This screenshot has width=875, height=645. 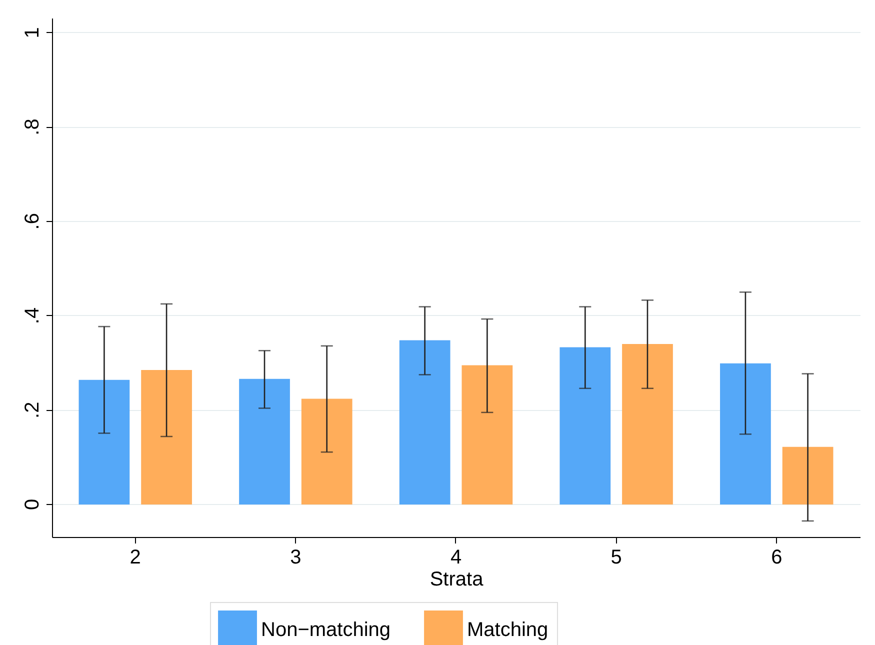 I want to click on x-tick-label: 2, so click(x=135, y=557).